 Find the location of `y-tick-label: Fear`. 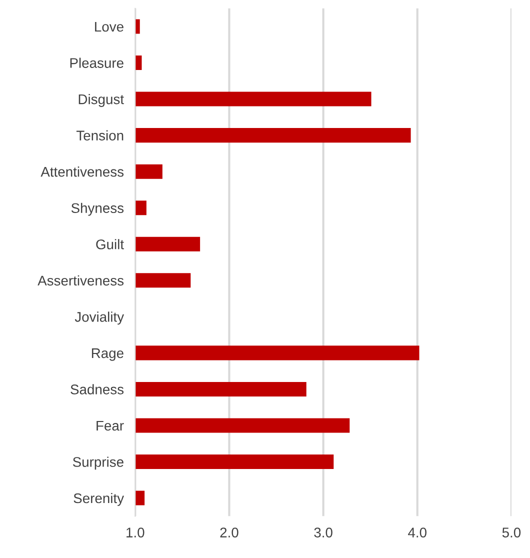

y-tick-label: Fear is located at coordinates (110, 425).